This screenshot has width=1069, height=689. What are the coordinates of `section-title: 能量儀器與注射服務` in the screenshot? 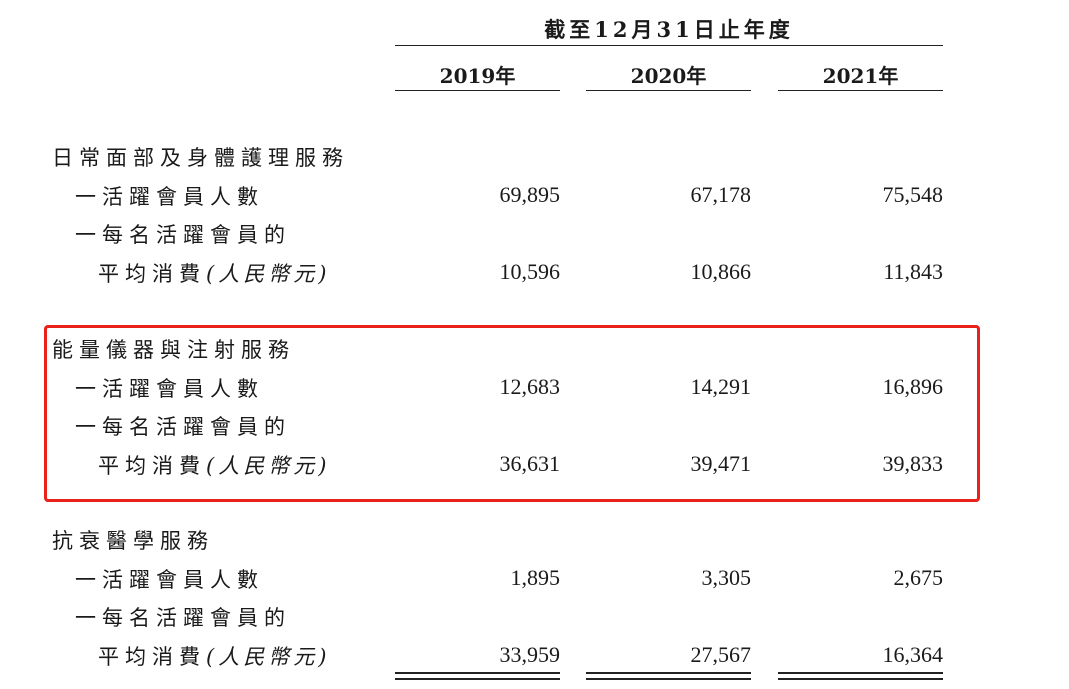 It's located at (173, 350).